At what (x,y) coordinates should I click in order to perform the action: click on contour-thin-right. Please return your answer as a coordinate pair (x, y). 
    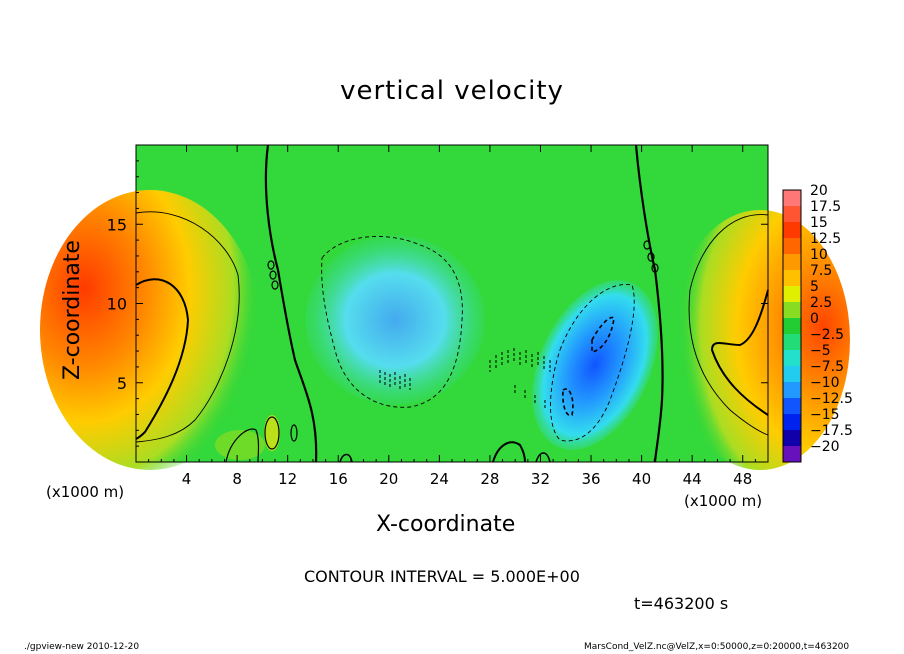
    Looking at the image, I should click on (728, 325).